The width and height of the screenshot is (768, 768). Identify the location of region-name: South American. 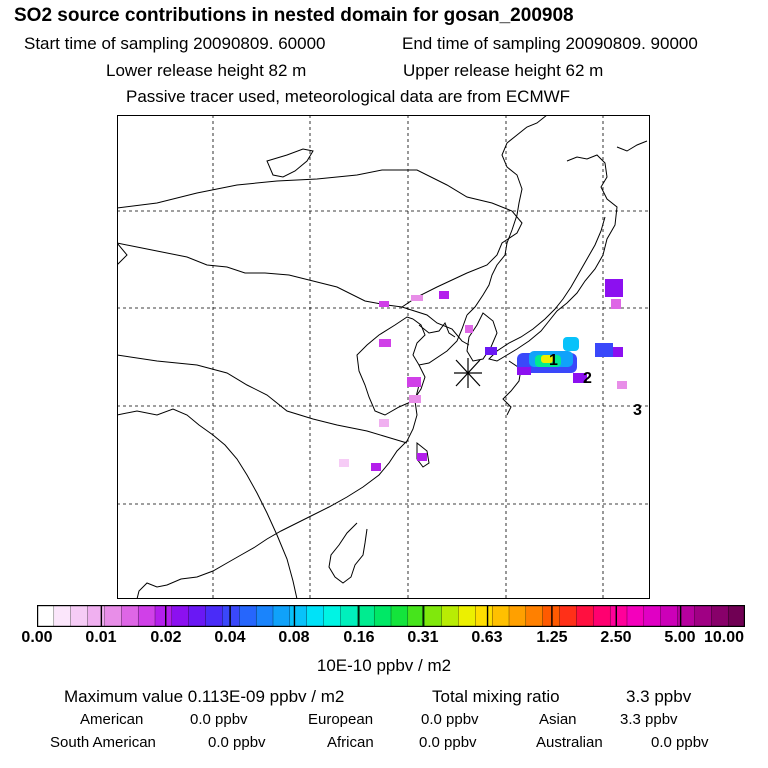
(103, 742).